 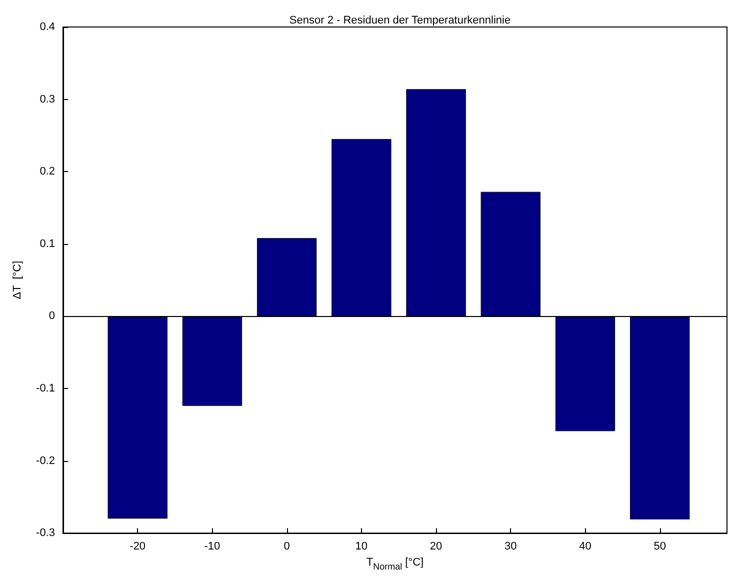 I want to click on x-tick-label: 10, so click(x=361, y=546).